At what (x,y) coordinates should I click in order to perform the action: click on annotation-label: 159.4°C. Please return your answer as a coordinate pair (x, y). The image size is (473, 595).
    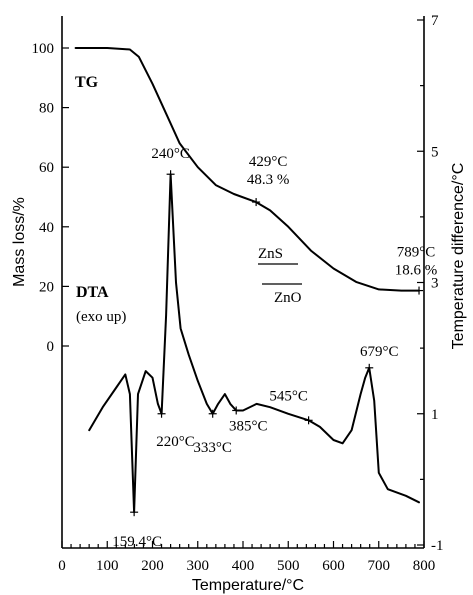
    Looking at the image, I should click on (137, 542).